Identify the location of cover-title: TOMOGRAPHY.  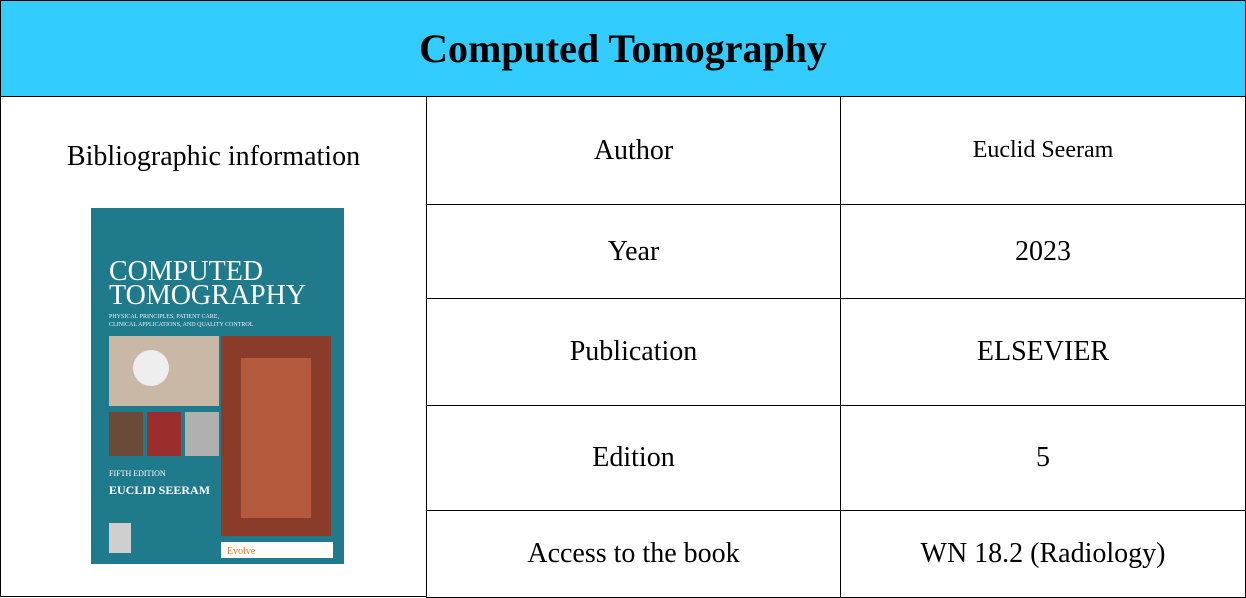
(207, 295).